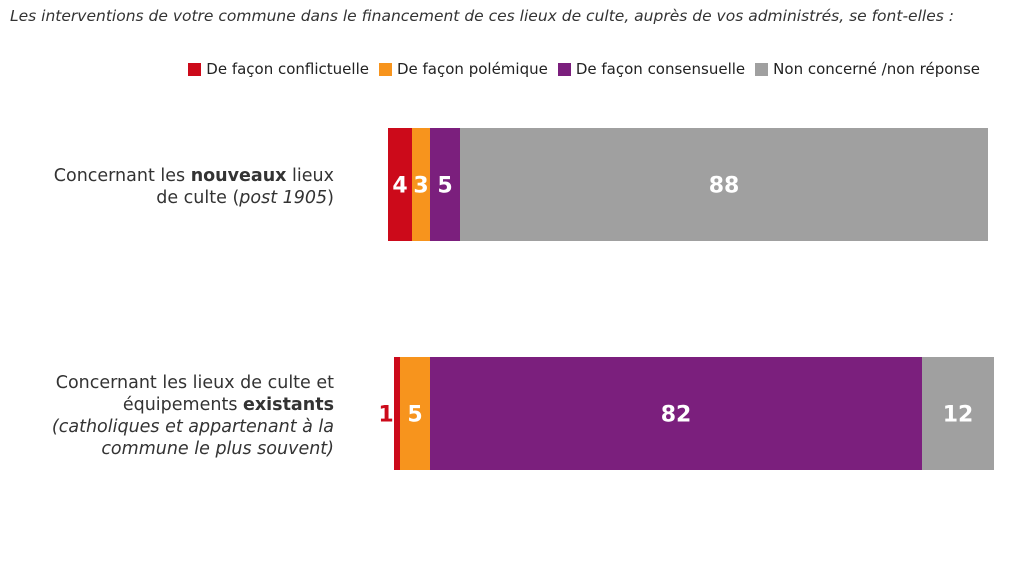 The height and width of the screenshot is (566, 1030). I want to click on data-label: 82, so click(676, 415).